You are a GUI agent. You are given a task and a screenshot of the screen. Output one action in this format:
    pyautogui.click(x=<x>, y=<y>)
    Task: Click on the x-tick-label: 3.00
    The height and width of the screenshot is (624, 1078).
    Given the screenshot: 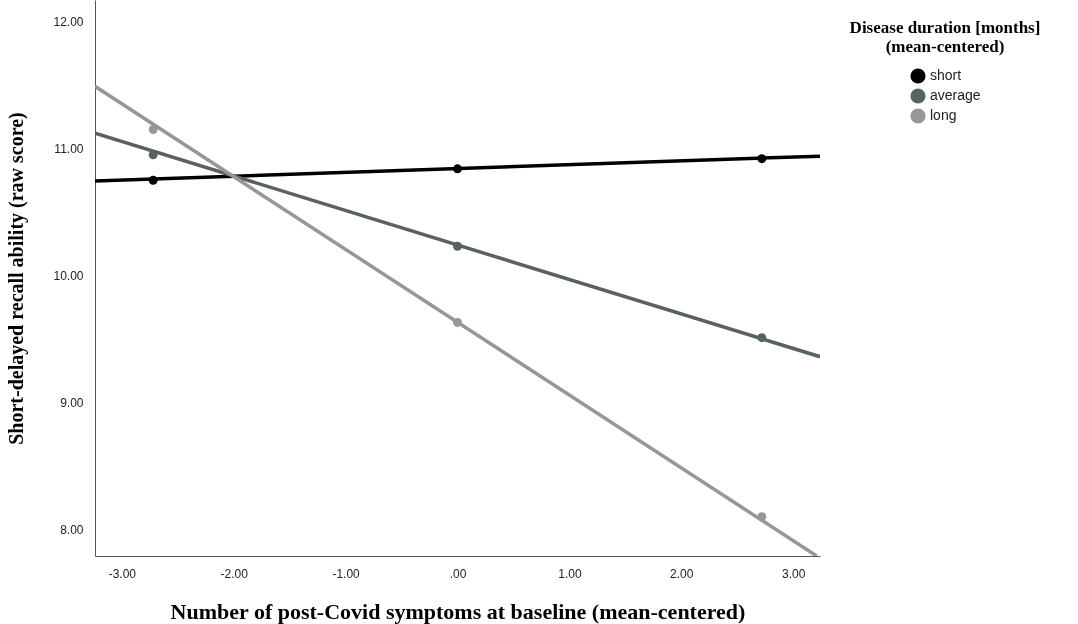 What is the action you would take?
    pyautogui.click(x=793, y=573)
    